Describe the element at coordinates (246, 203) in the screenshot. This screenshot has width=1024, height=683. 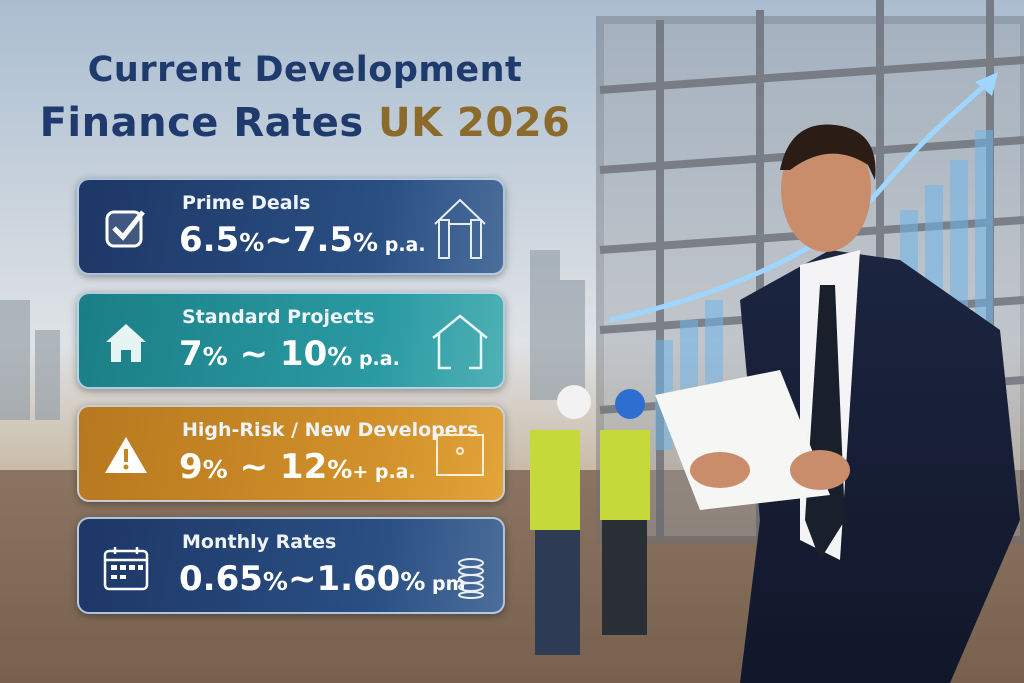
I see `card-label: Prime Deals` at that location.